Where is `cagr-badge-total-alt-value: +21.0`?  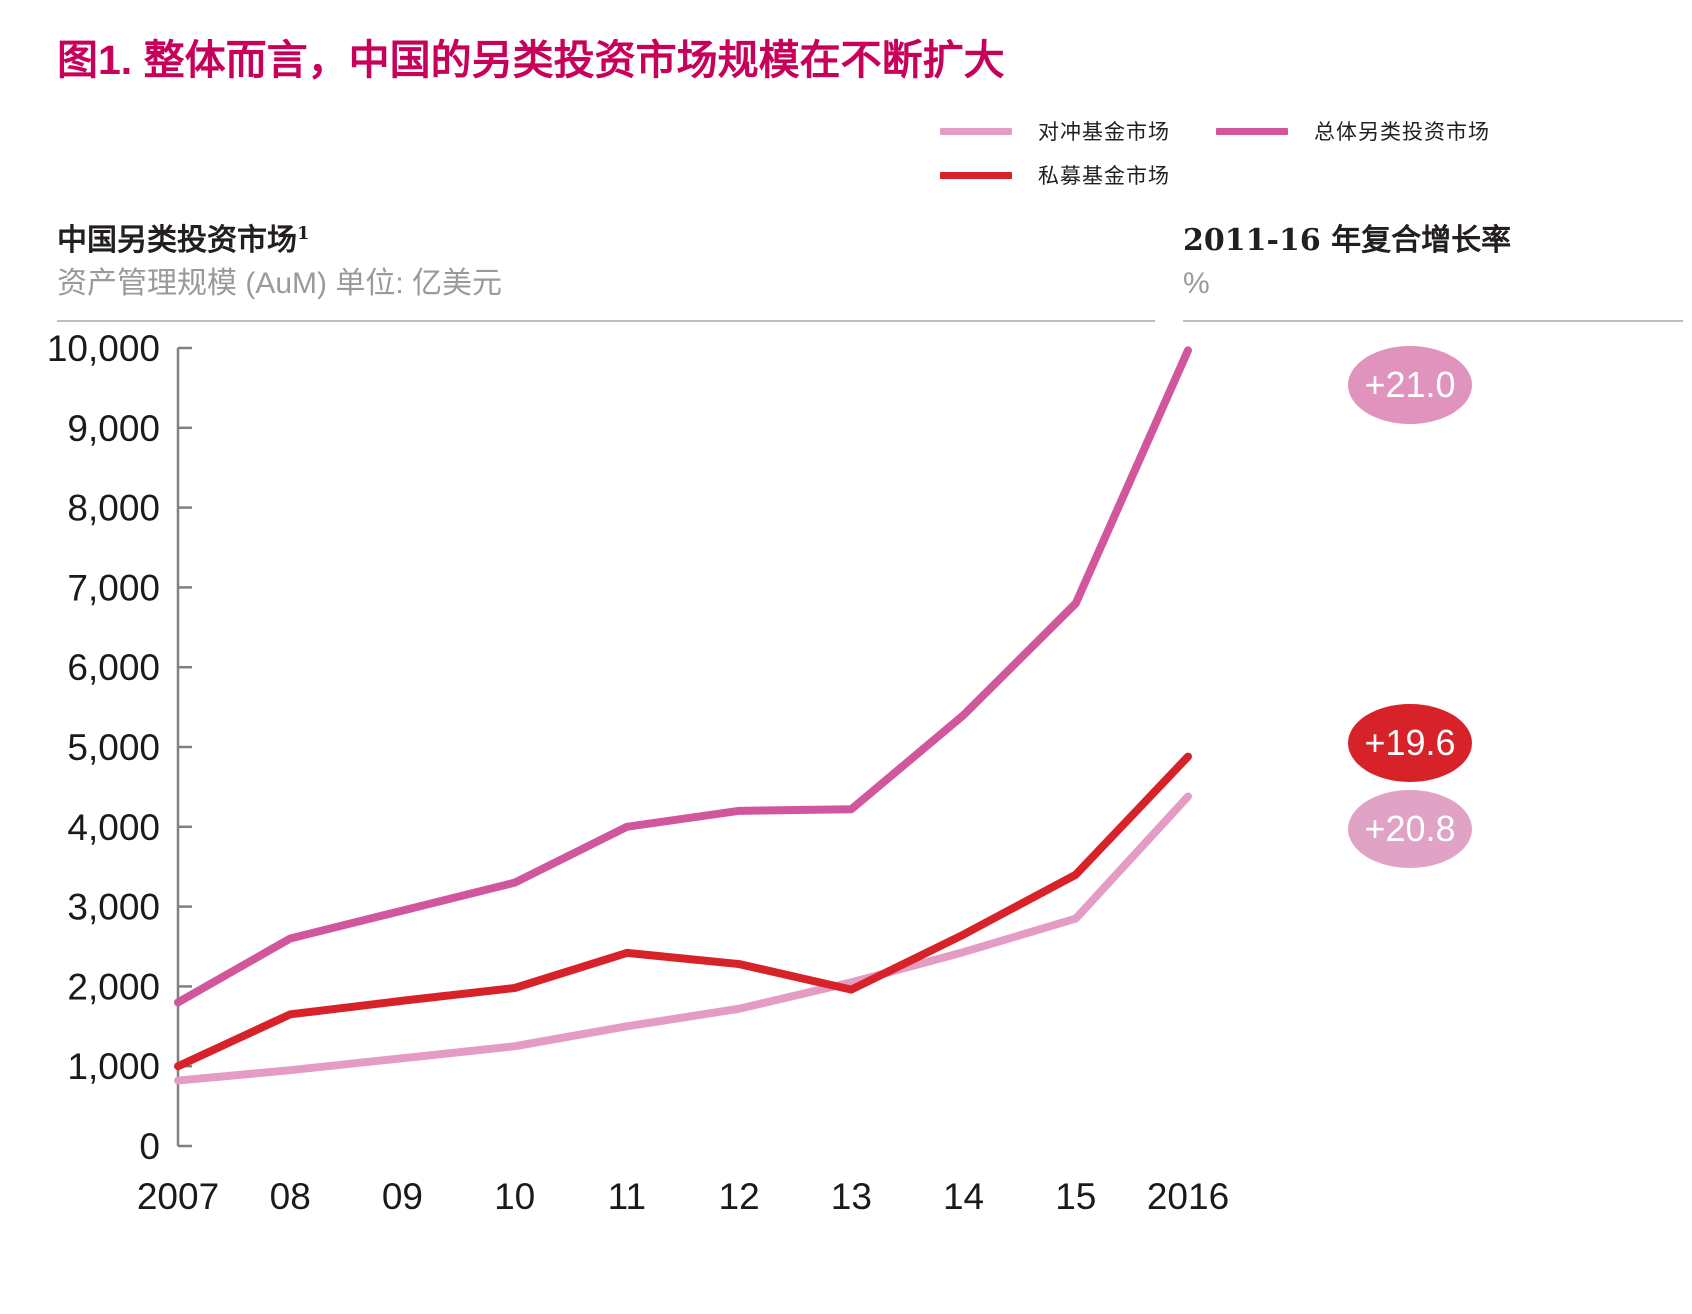 cagr-badge-total-alt-value: +21.0 is located at coordinates (1410, 384).